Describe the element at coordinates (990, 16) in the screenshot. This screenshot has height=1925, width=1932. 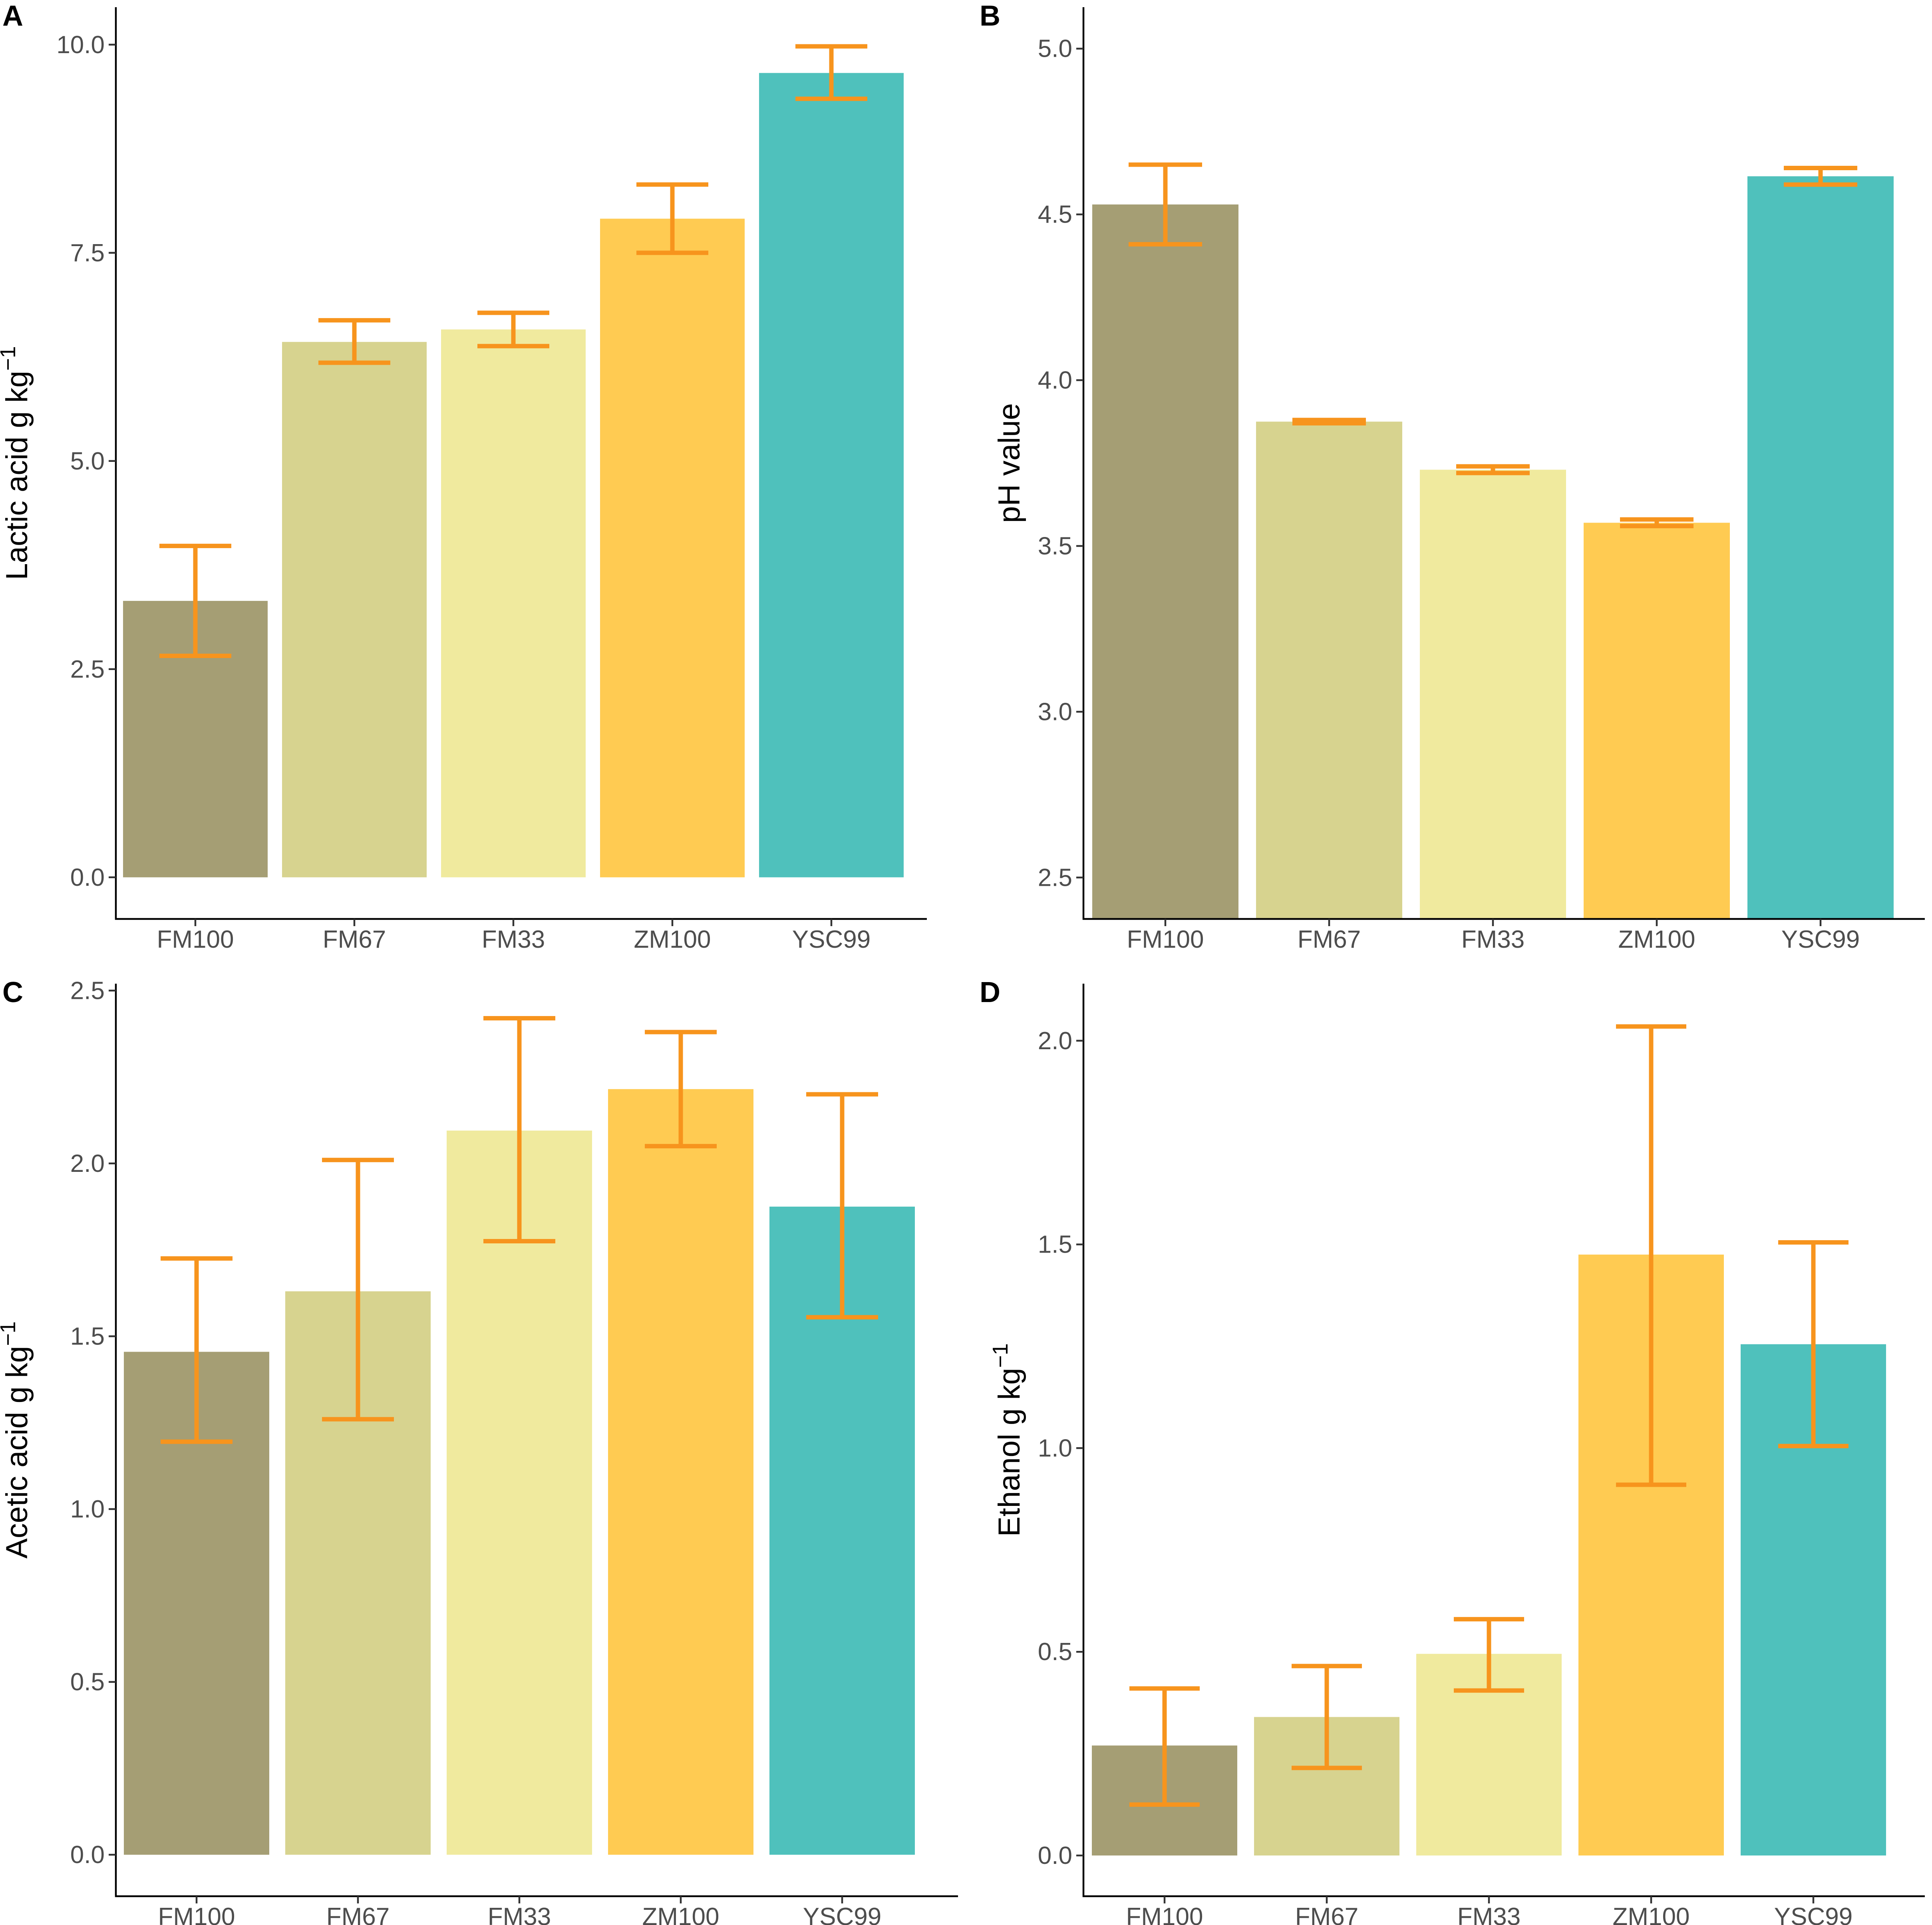
I see `panel-letter: B` at that location.